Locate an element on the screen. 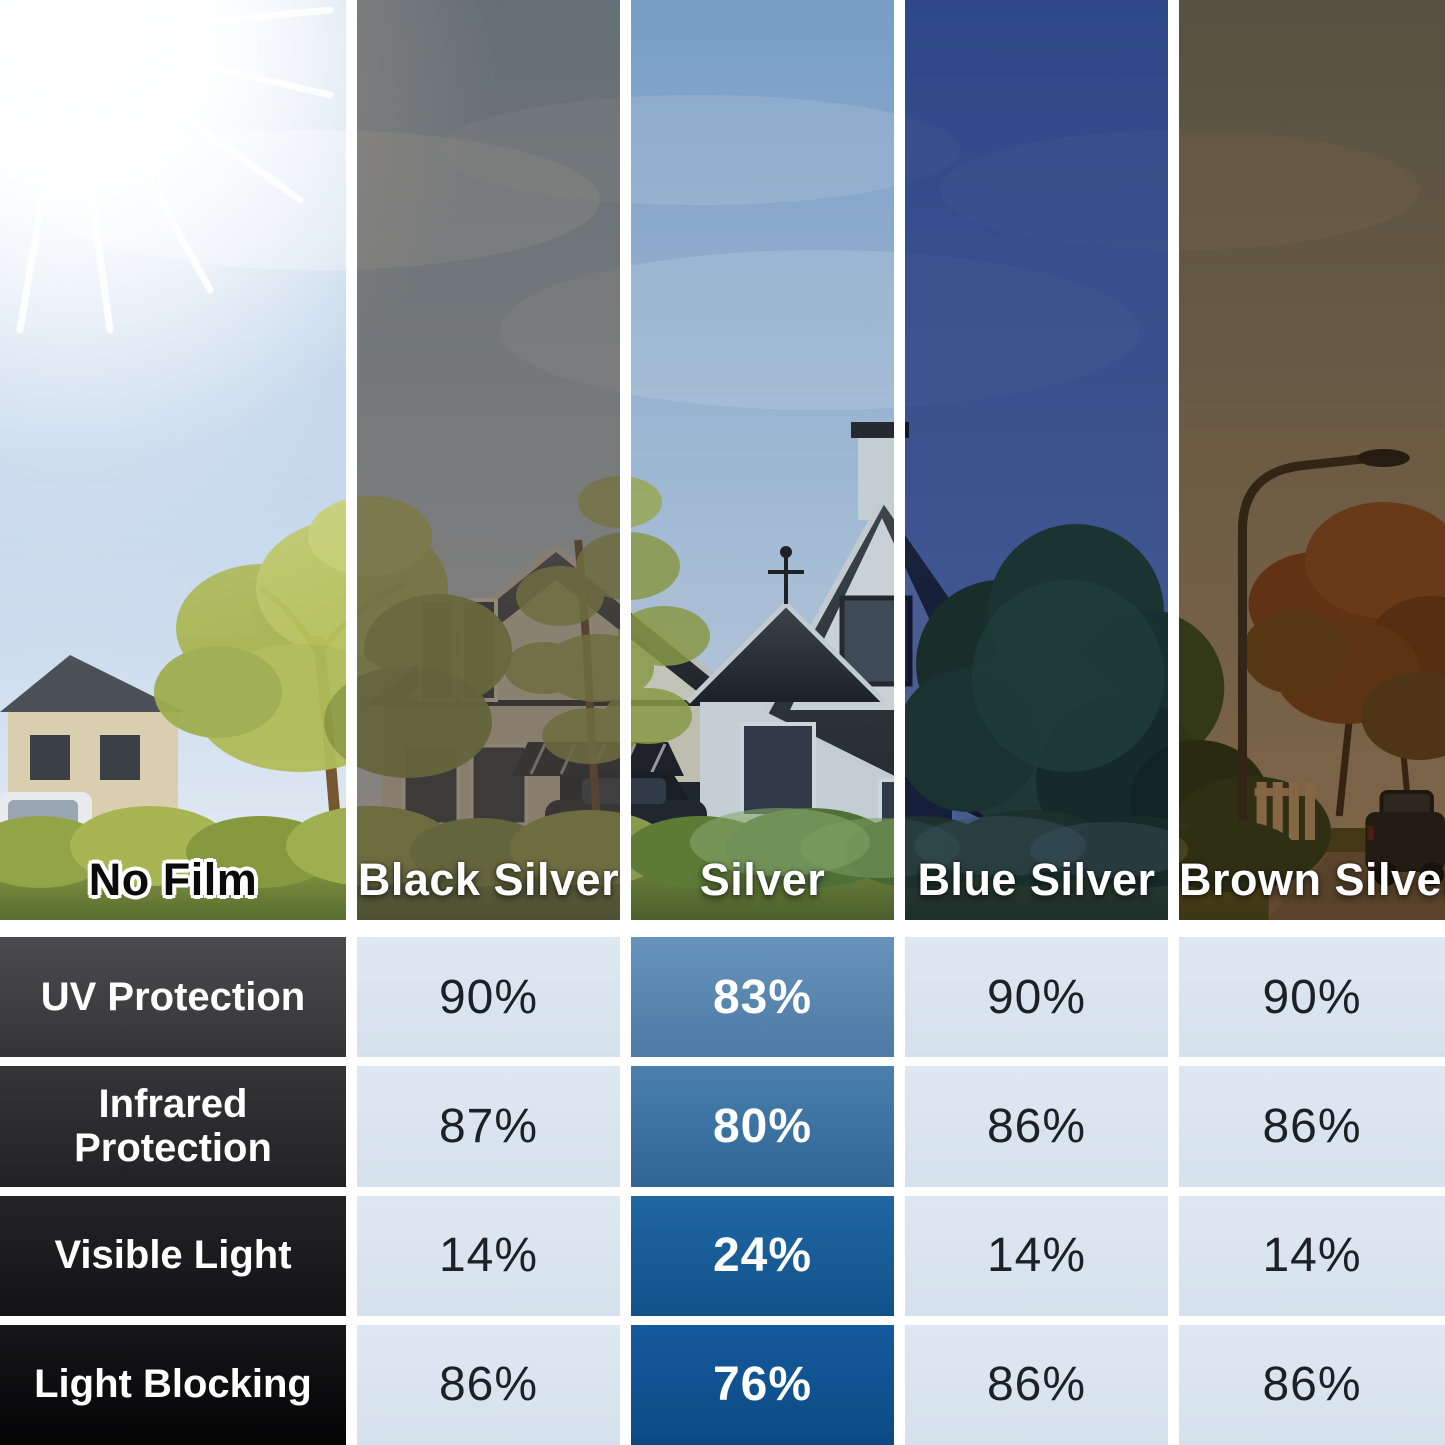 The width and height of the screenshot is (1445, 1445). infrared-brown-silver-value: 86% is located at coordinates (1312, 1126).